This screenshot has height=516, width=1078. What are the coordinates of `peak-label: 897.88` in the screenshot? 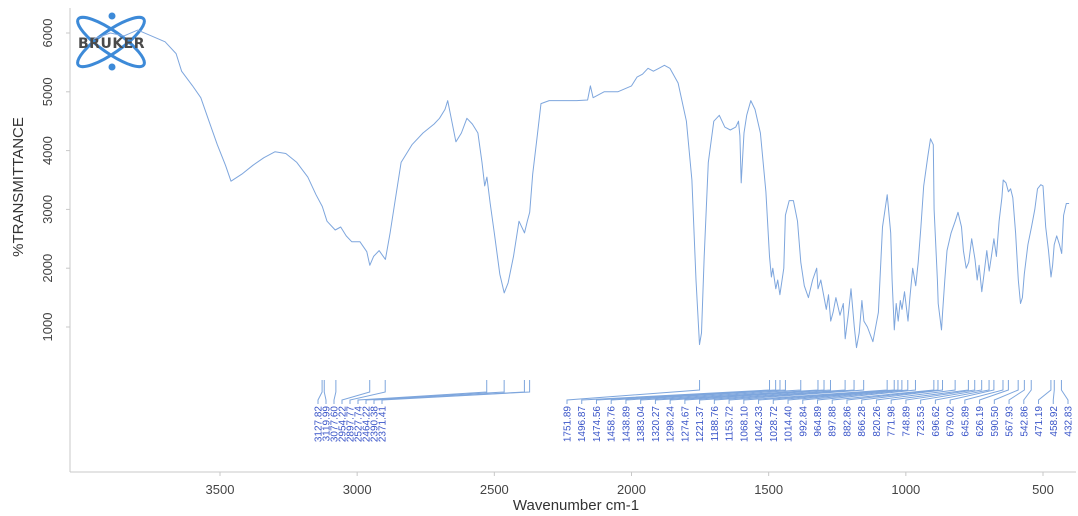 It's located at (833, 421).